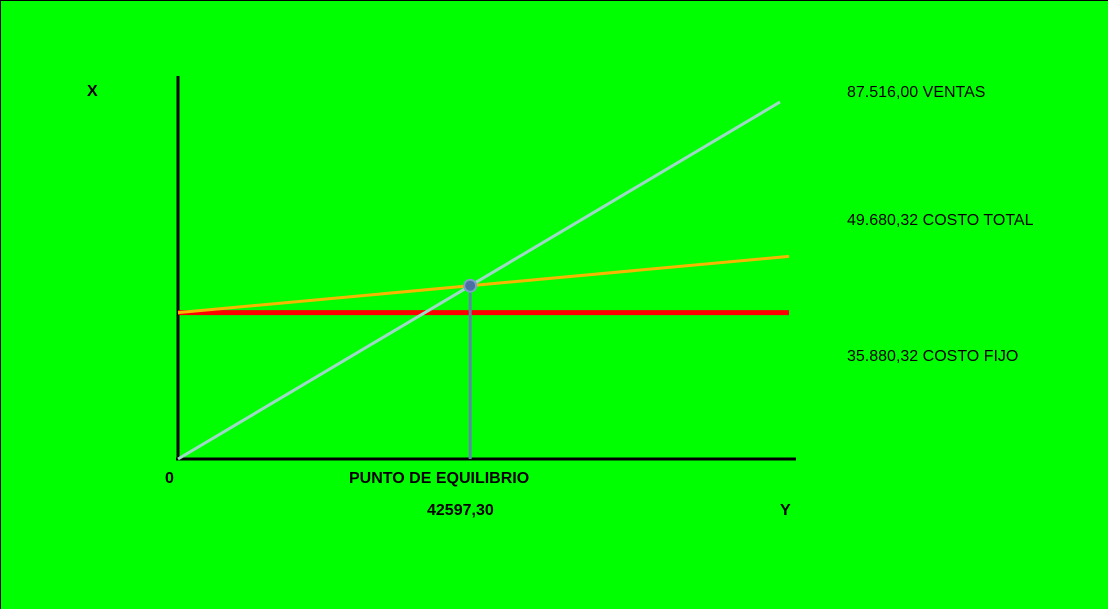 The image size is (1109, 610). I want to click on series-value-costo-total: 49.680,32, so click(882, 220).